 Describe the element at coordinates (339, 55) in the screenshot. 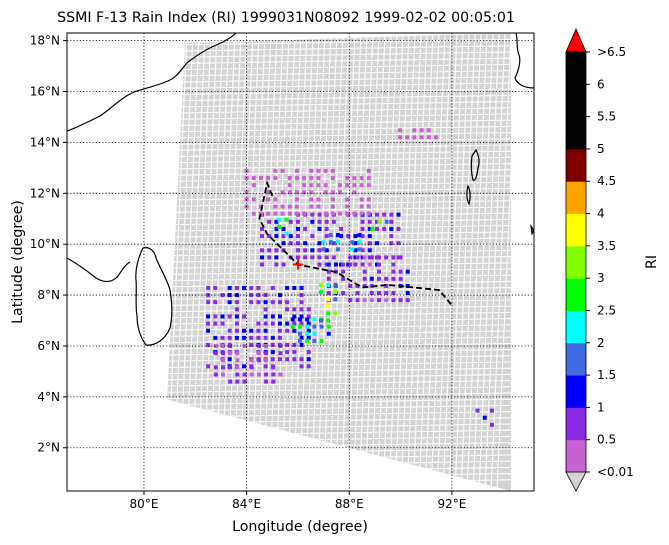

I see `swath-grid-row` at that location.